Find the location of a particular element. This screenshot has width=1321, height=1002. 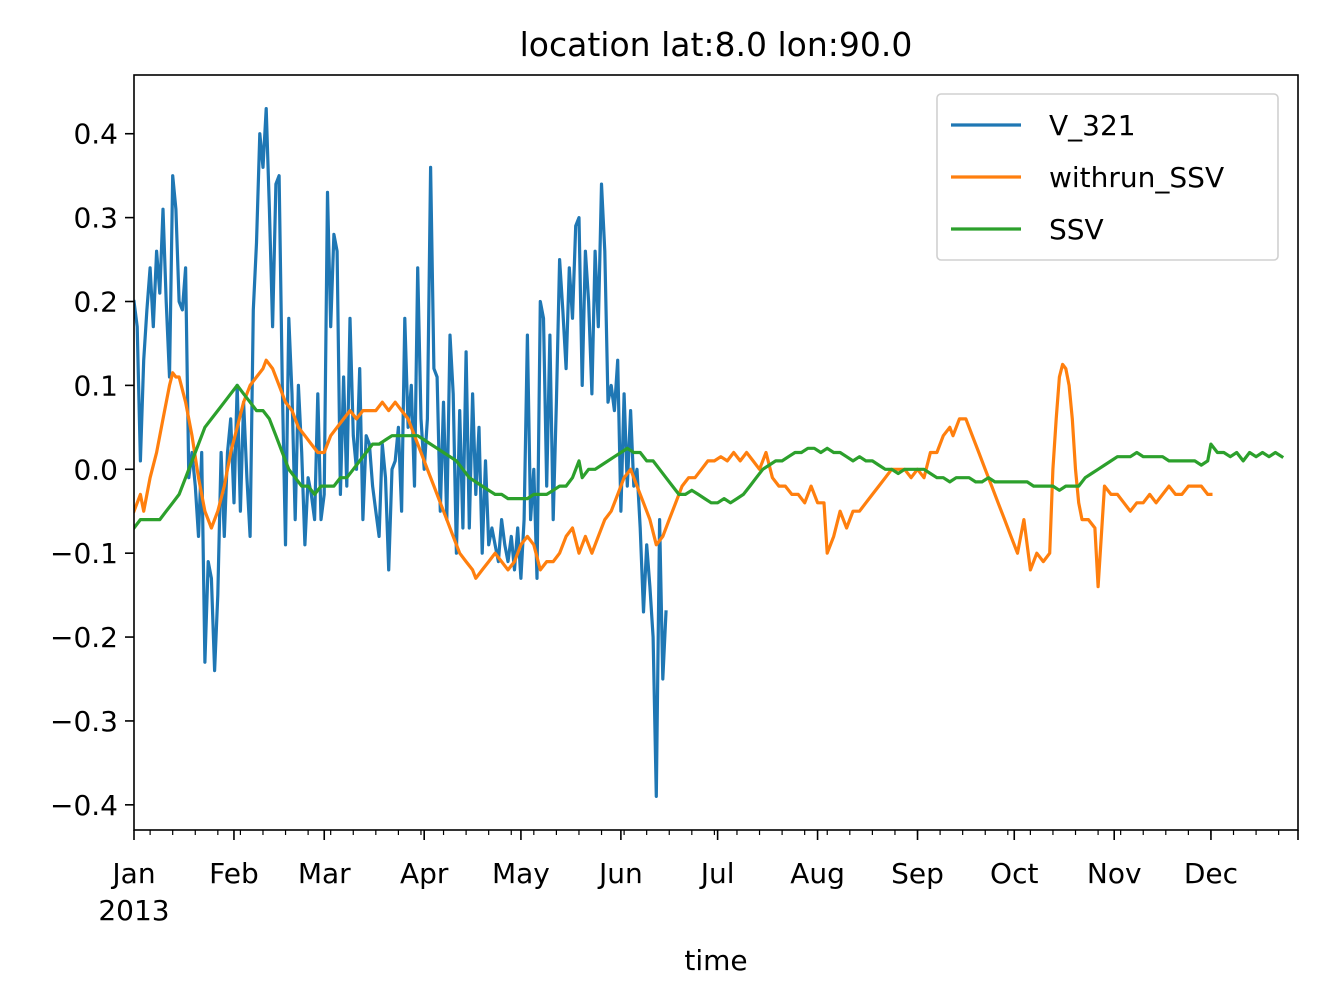

x-tick-label: Jul is located at coordinates (717, 873).